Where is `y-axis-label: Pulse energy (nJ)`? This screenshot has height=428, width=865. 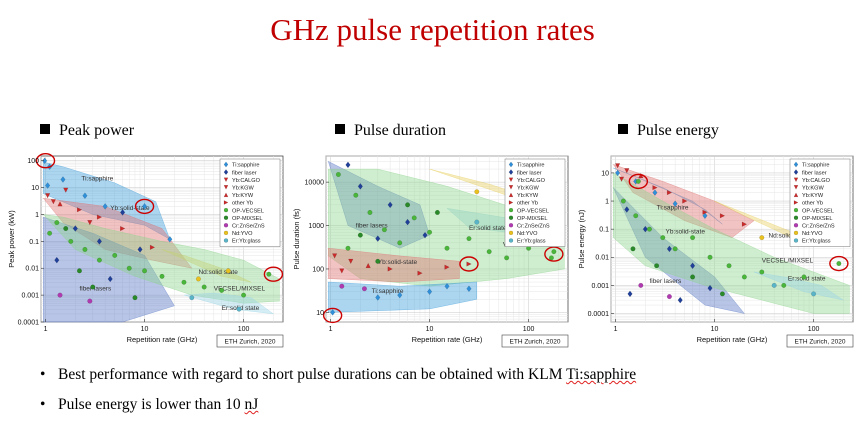 y-axis-label: Pulse energy (nJ) is located at coordinates (581, 238).